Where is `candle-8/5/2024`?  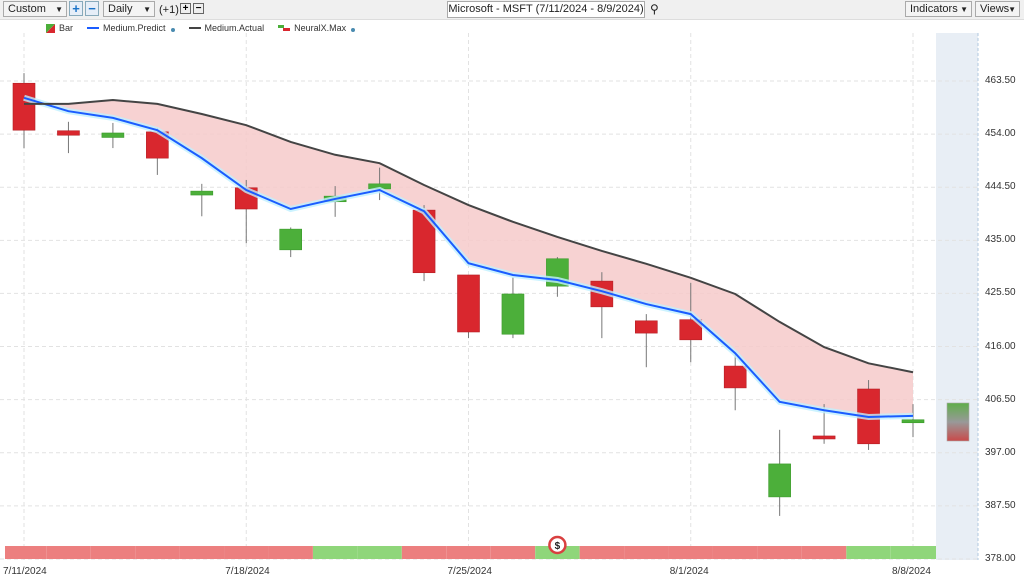 candle-8/5/2024 is located at coordinates (779, 472).